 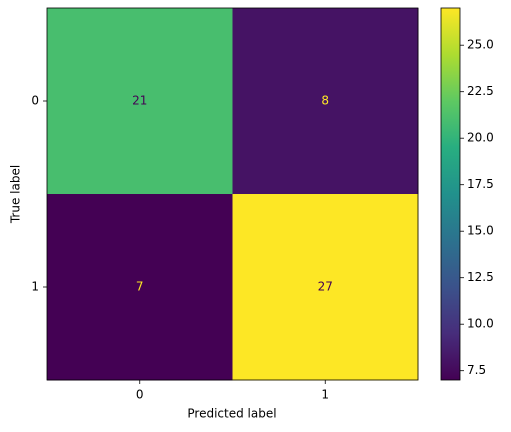 What do you see at coordinates (480, 91) in the screenshot?
I see `colorbar-tick-label: 22.5` at bounding box center [480, 91].